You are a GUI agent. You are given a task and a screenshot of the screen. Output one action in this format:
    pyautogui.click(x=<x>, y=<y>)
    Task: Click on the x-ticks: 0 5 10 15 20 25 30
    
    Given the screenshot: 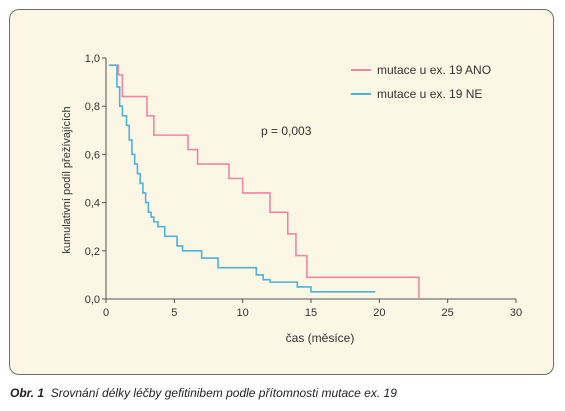 What is the action you would take?
    pyautogui.click(x=312, y=309)
    